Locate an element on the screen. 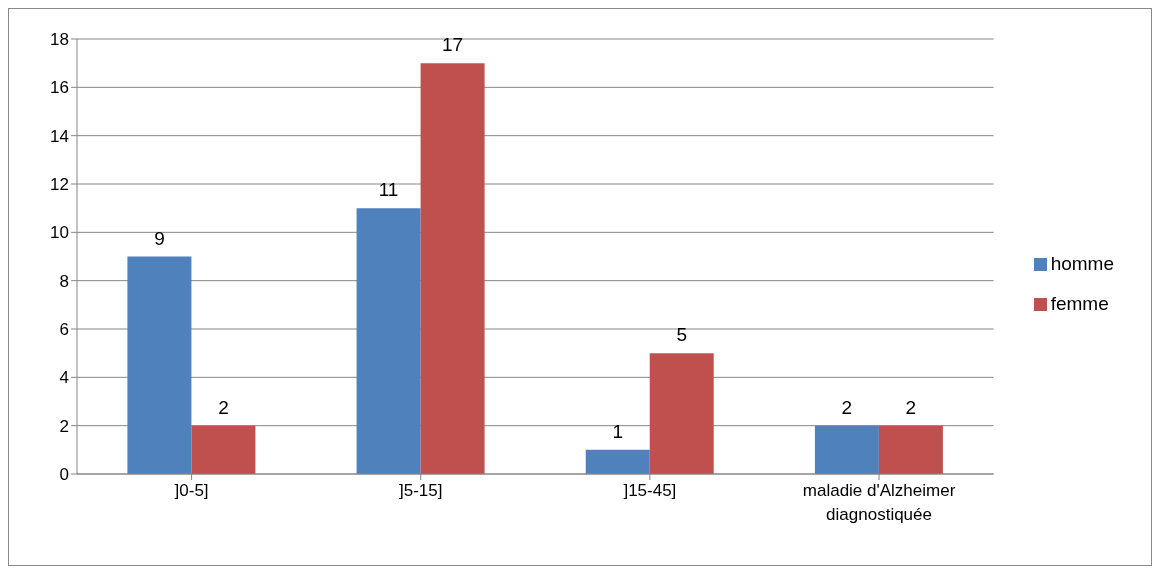 The width and height of the screenshot is (1154, 568). y-tick-label: 16 is located at coordinates (59, 88).